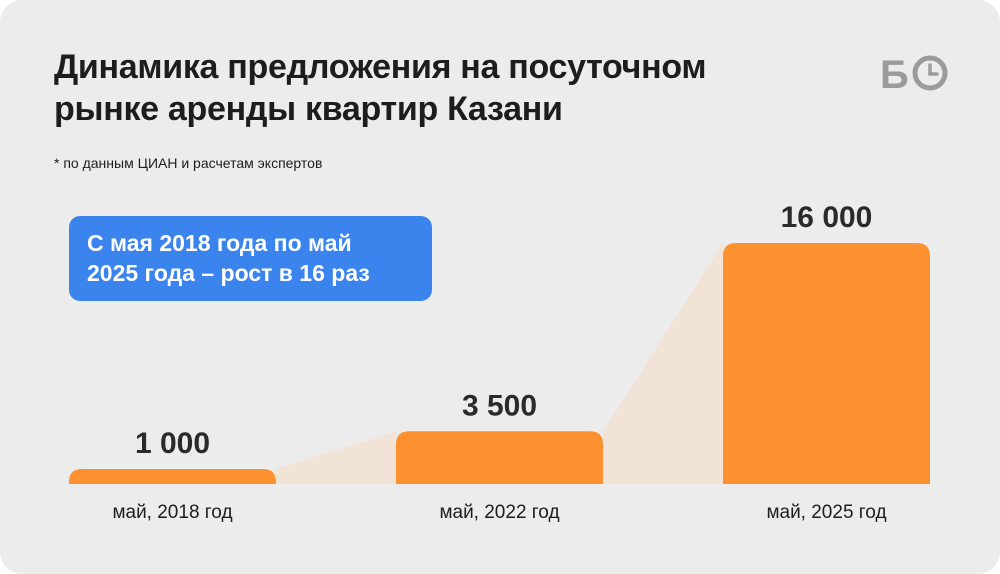 The height and width of the screenshot is (574, 1000). What do you see at coordinates (188, 163) in the screenshot?
I see `source-note: * по данным ЦИАН и расчетам экспертов` at bounding box center [188, 163].